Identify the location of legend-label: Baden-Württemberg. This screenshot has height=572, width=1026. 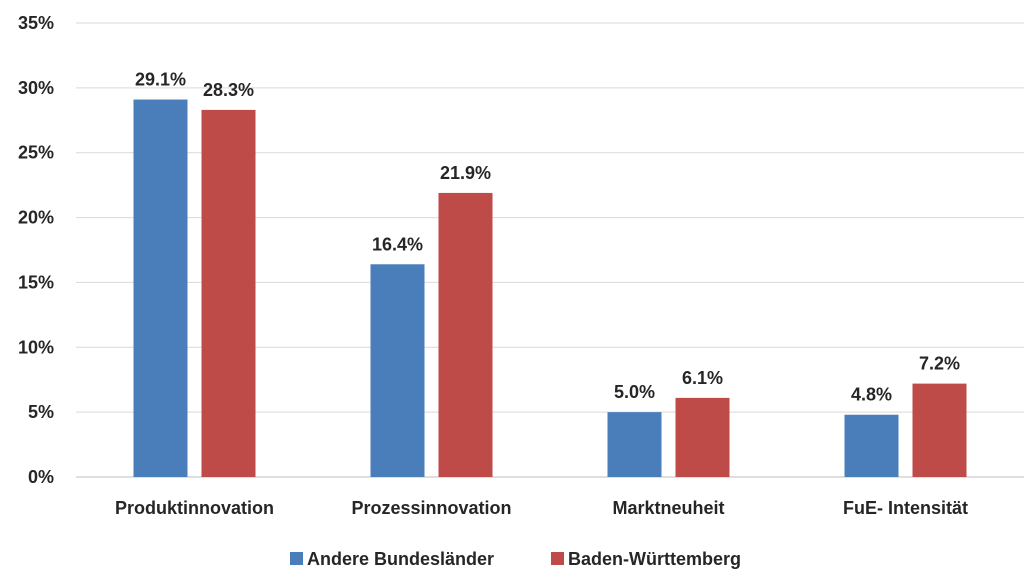
(654, 559).